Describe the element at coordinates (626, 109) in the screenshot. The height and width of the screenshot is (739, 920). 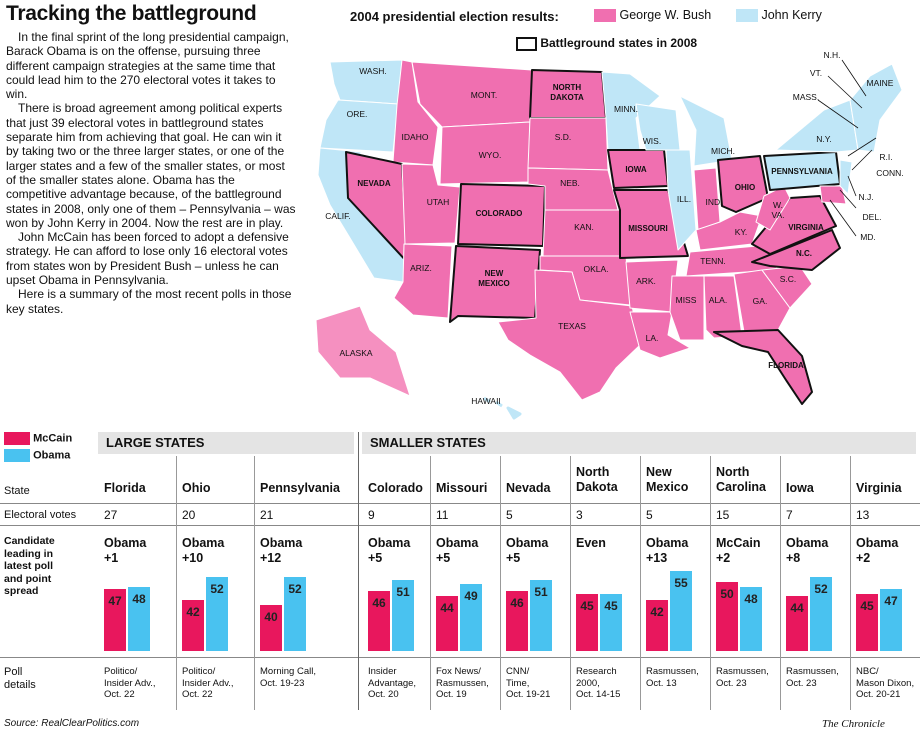
I see `label-minn: MINN.` at that location.